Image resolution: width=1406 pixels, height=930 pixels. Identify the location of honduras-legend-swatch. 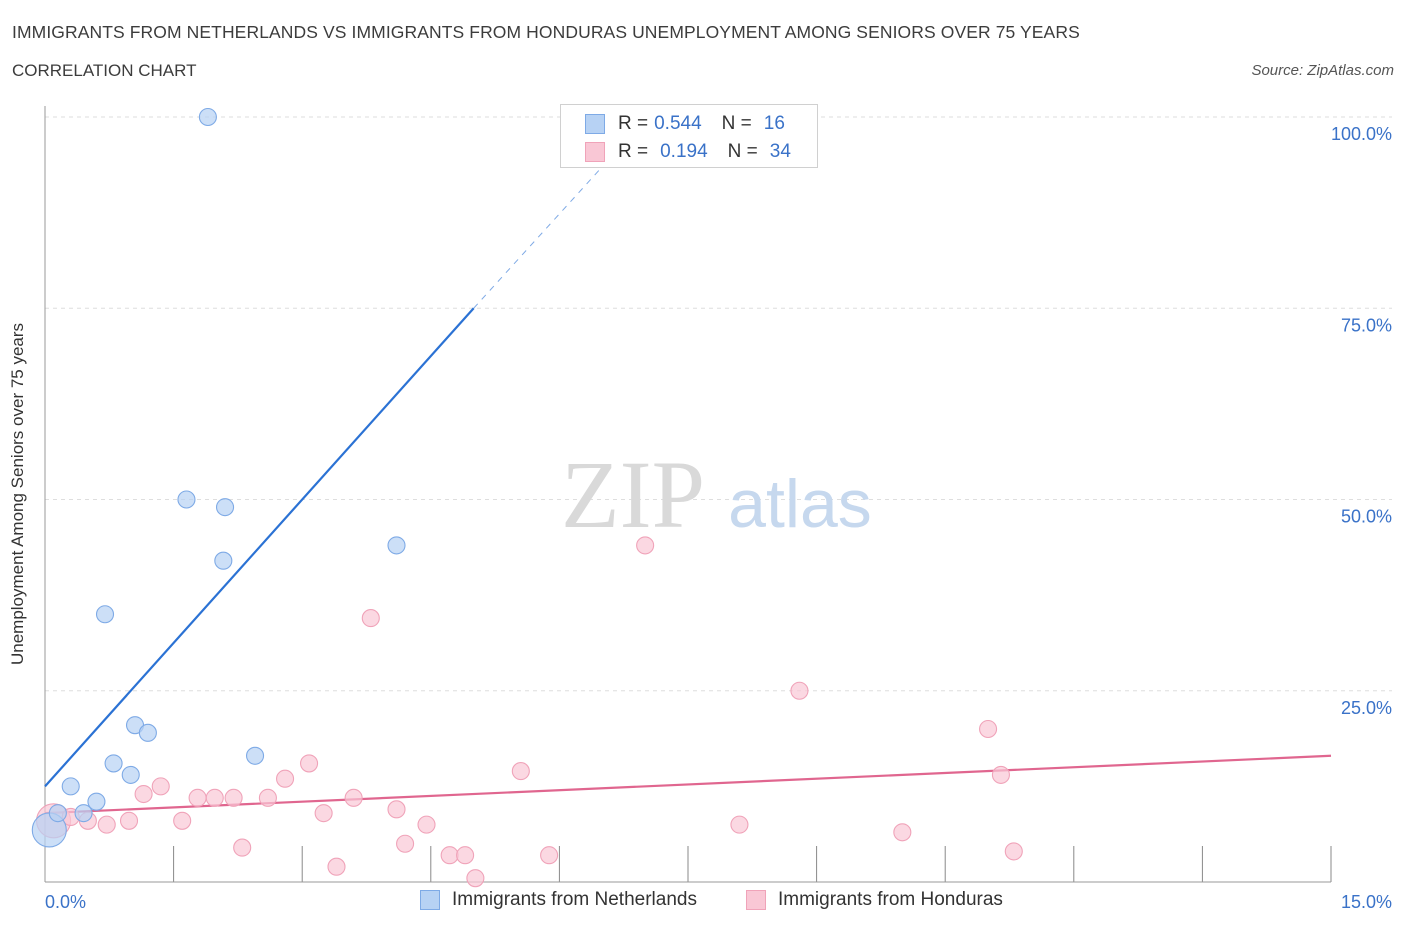
(756, 900).